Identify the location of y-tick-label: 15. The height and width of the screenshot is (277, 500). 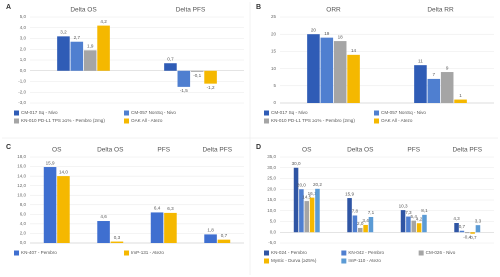
(274, 51).